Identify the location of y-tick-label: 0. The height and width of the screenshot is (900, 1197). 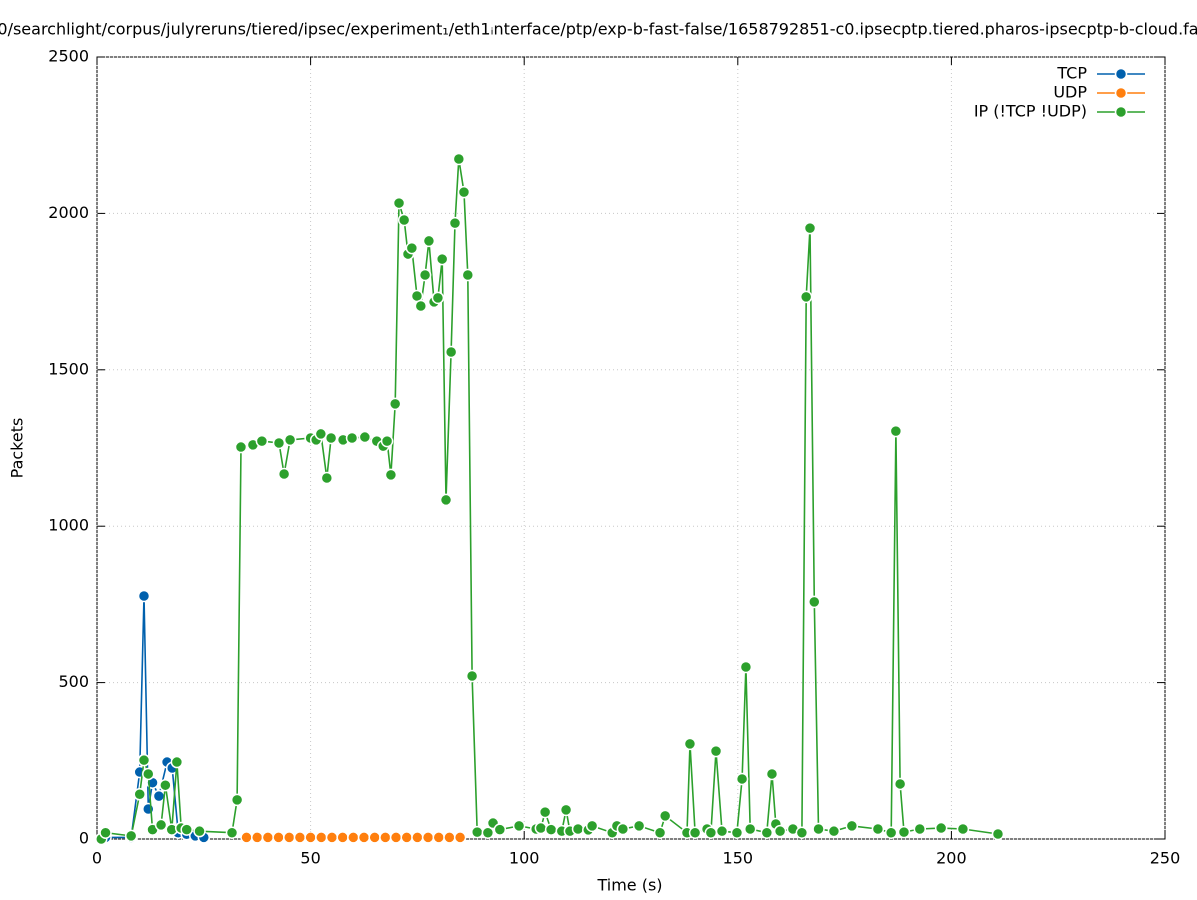
(84, 838).